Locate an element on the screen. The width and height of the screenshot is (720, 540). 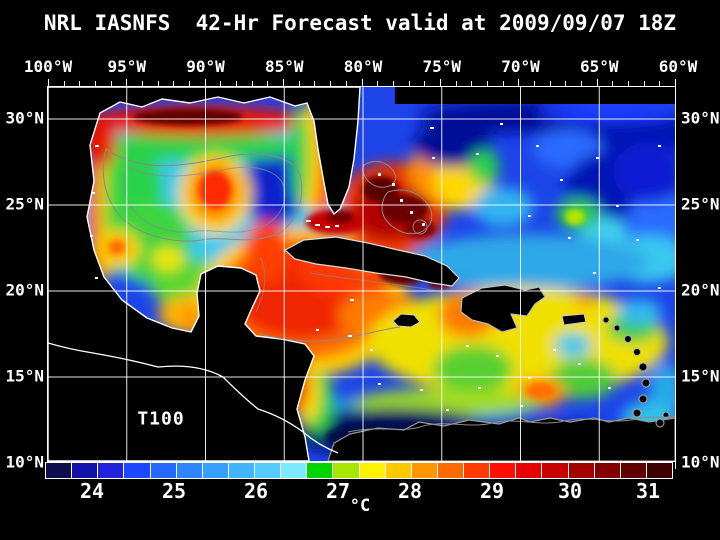
colorbar-tick-5: 29 is located at coordinates (492, 491).